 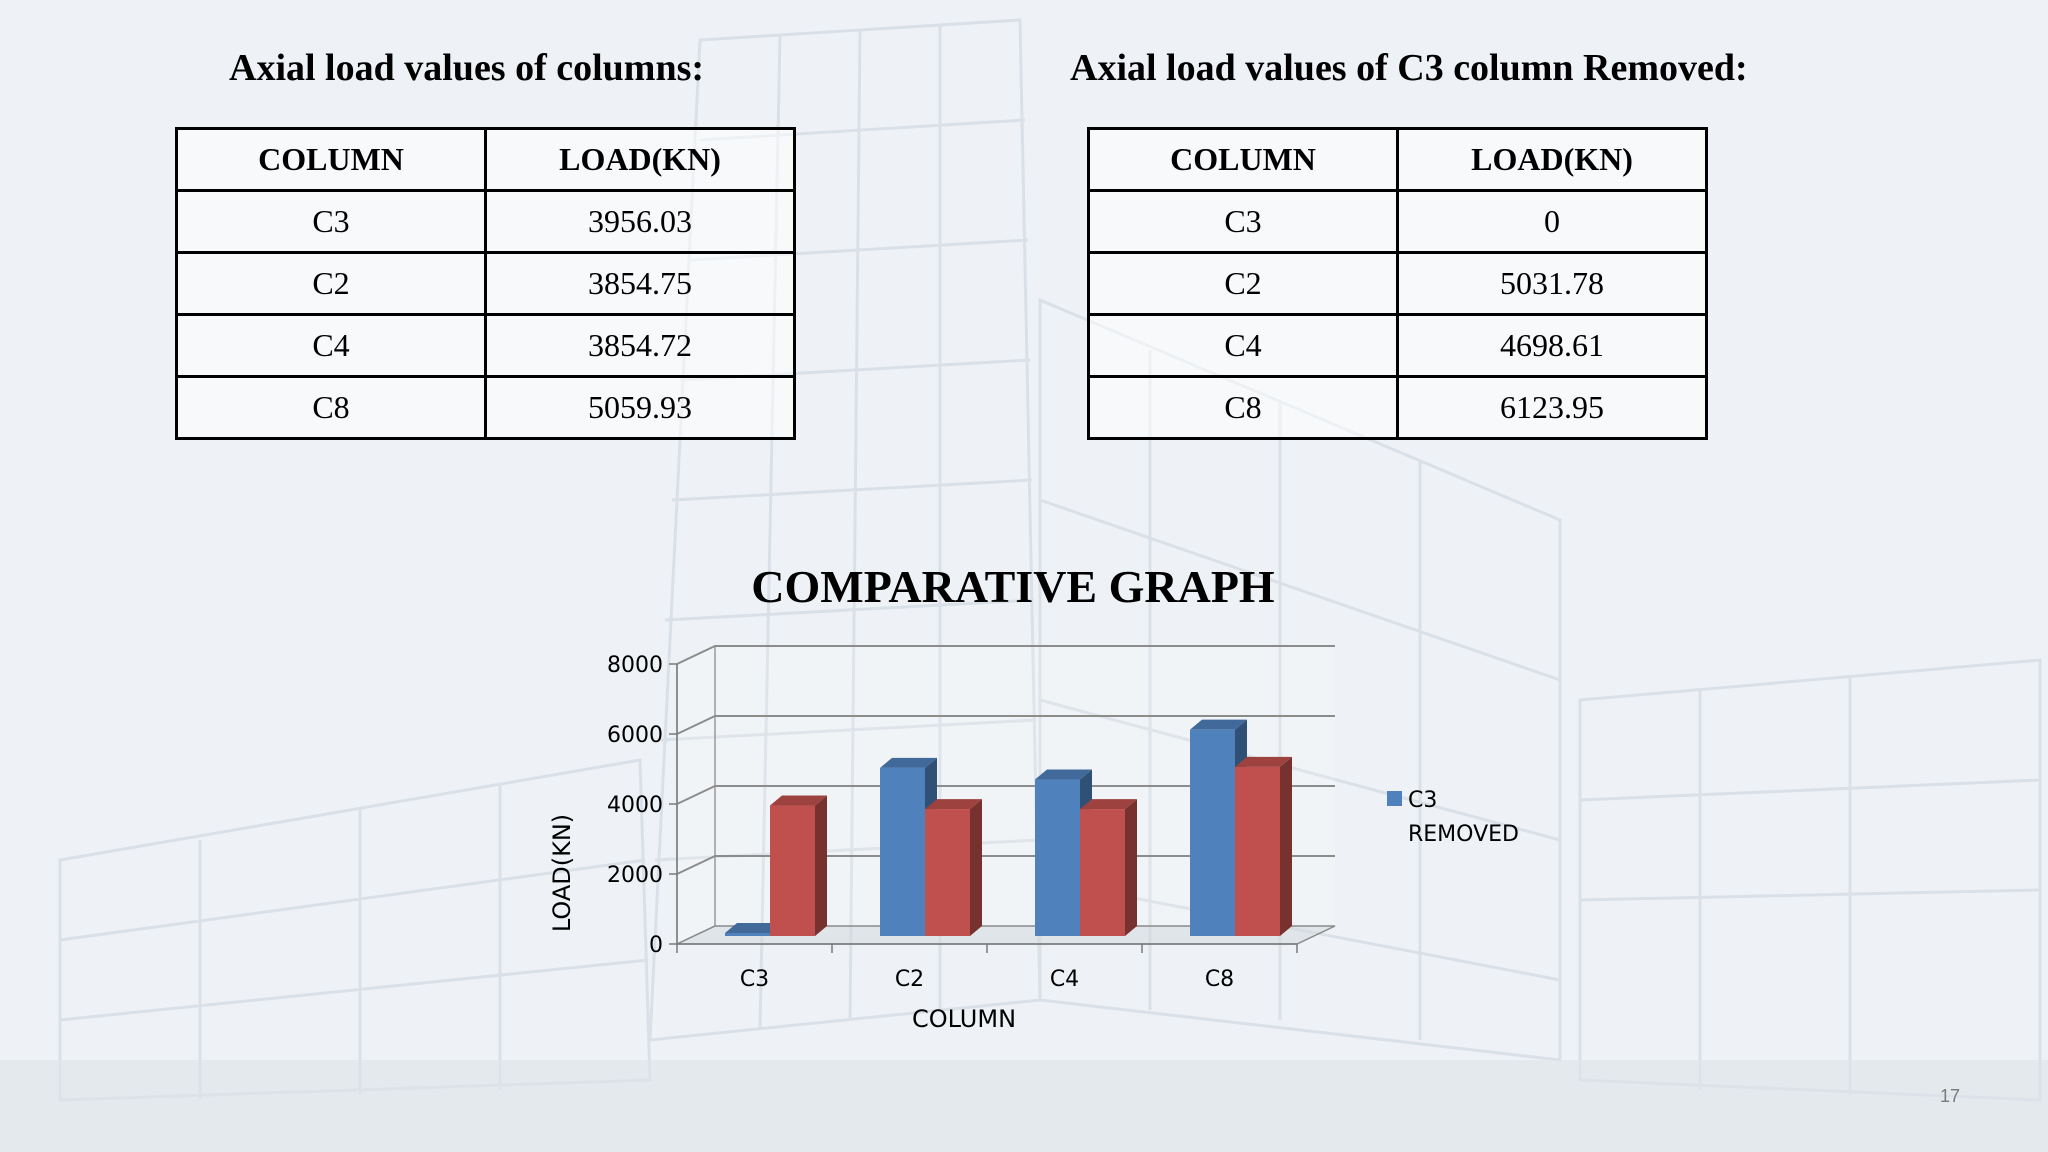 I want to click on y-tick-label: 4000, so click(x=635, y=805).